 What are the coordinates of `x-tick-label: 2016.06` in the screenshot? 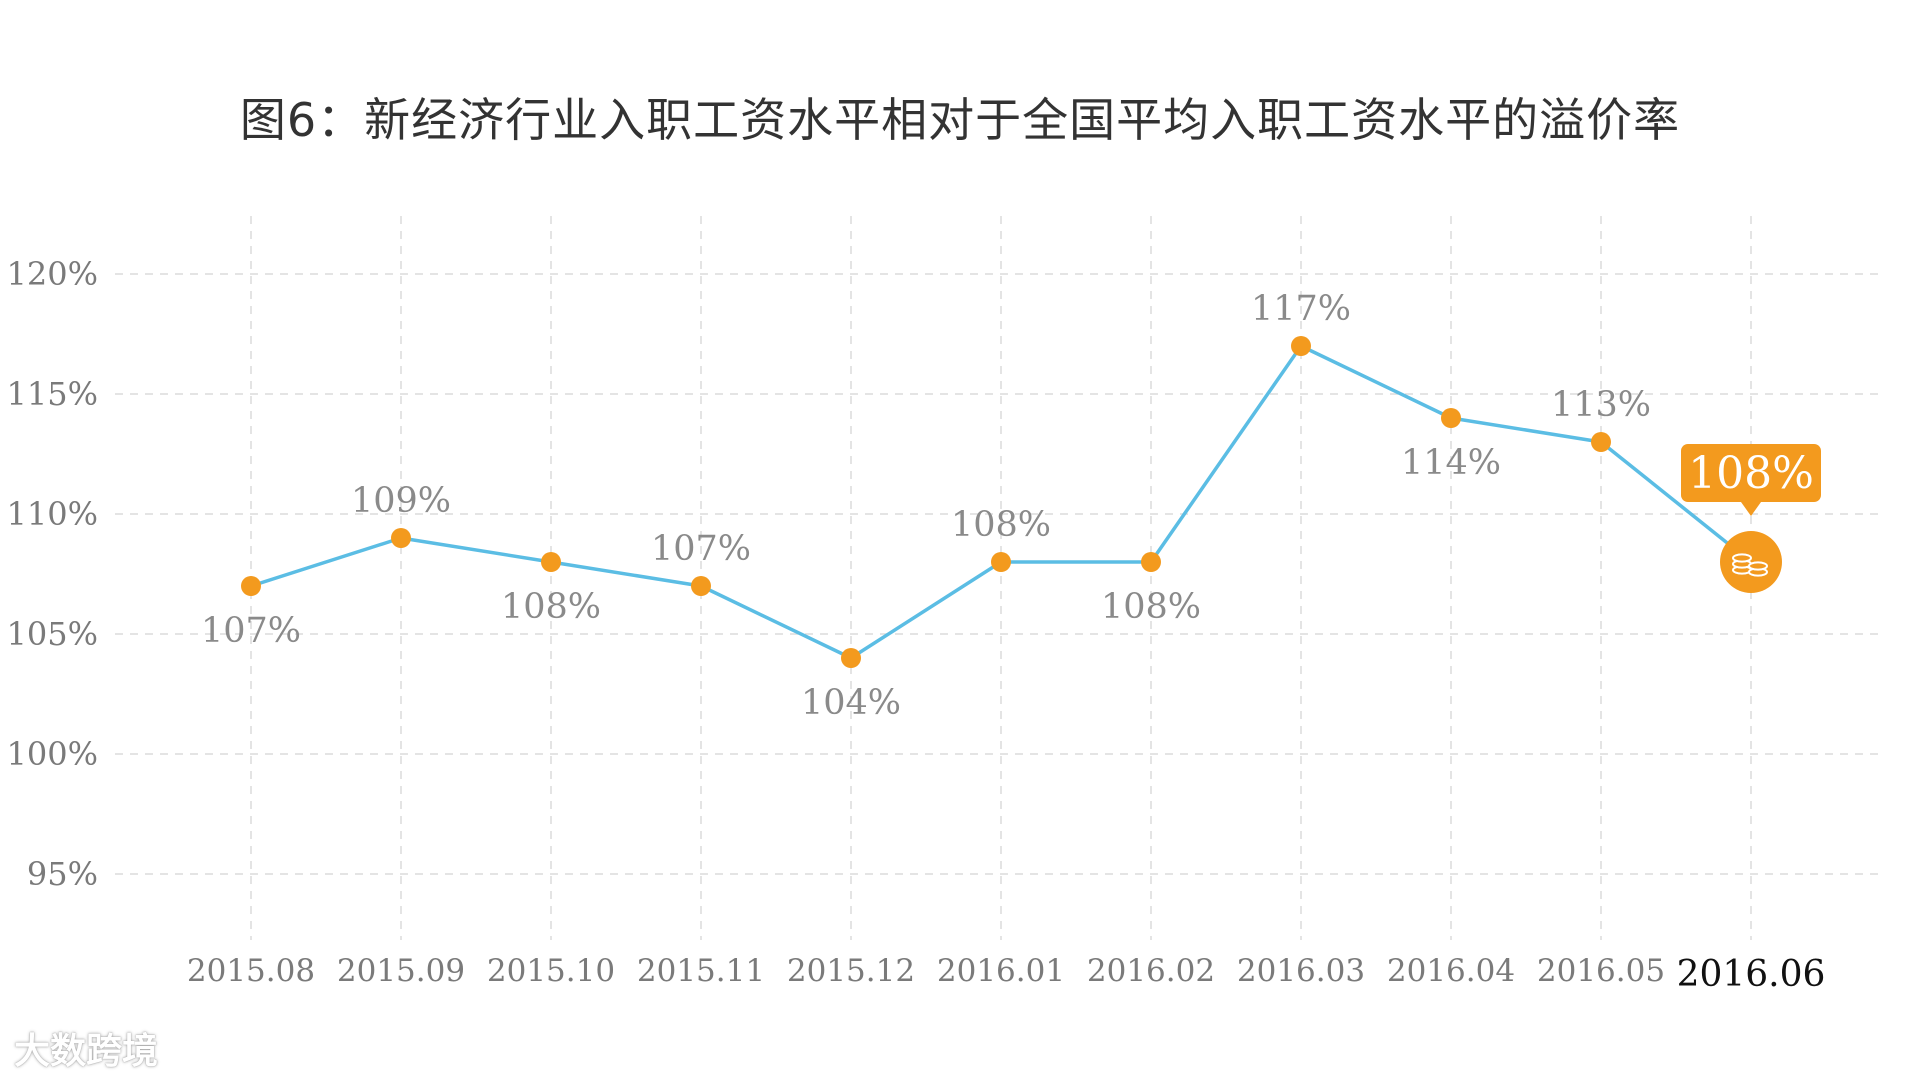 It's located at (1751, 974).